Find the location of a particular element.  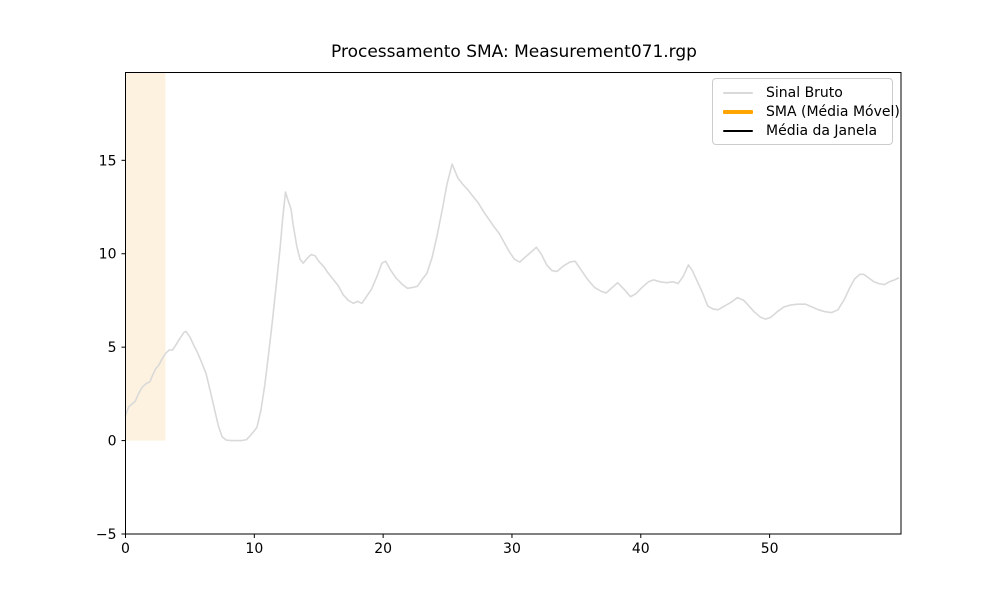

y-tick-label: 15 is located at coordinates (108, 161).